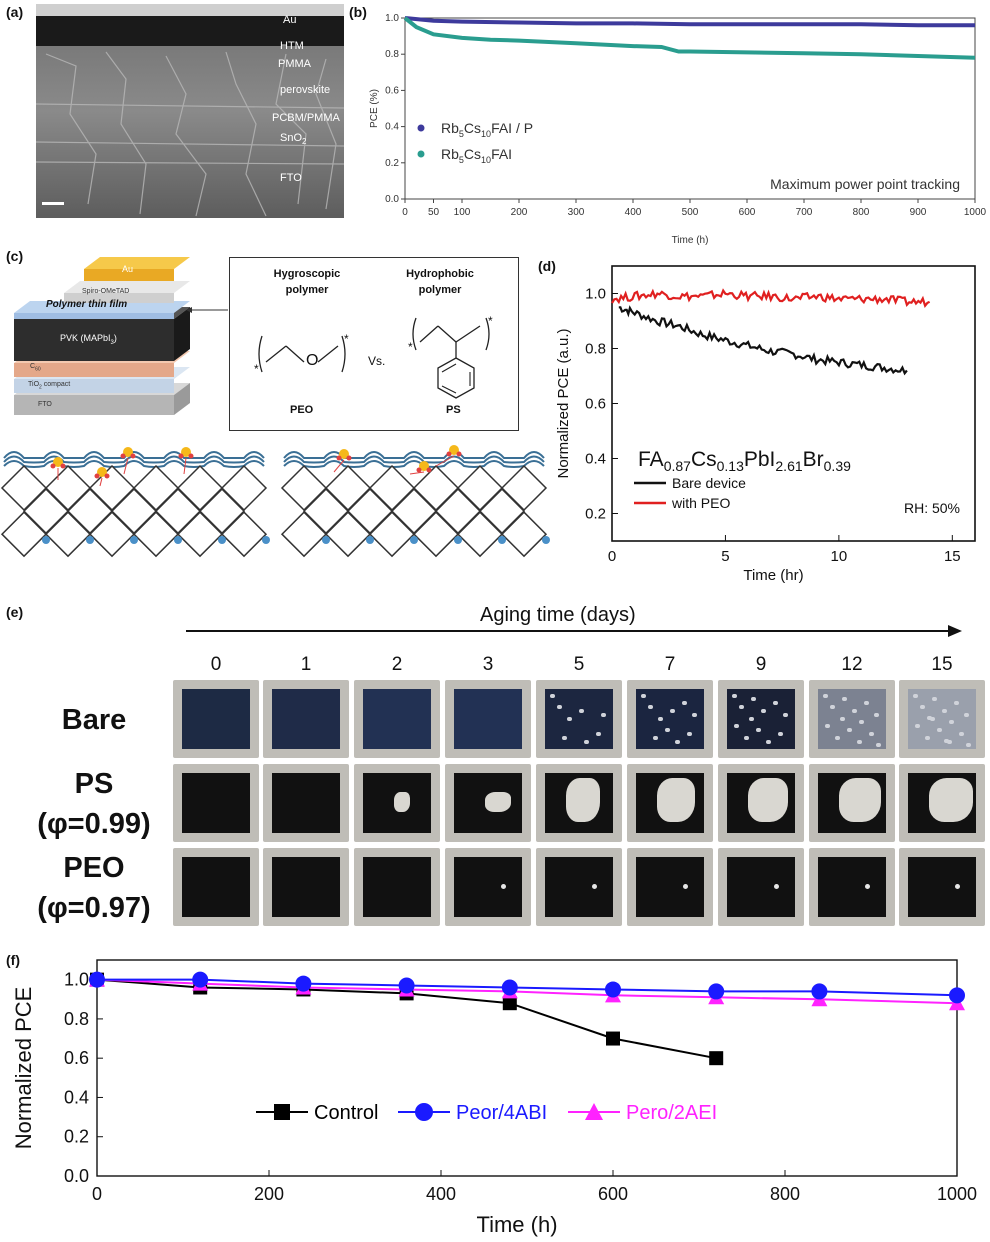 This screenshot has height=1242, width=990. What do you see at coordinates (690, 240) in the screenshot?
I see `x-axis-label: Time (h)` at bounding box center [690, 240].